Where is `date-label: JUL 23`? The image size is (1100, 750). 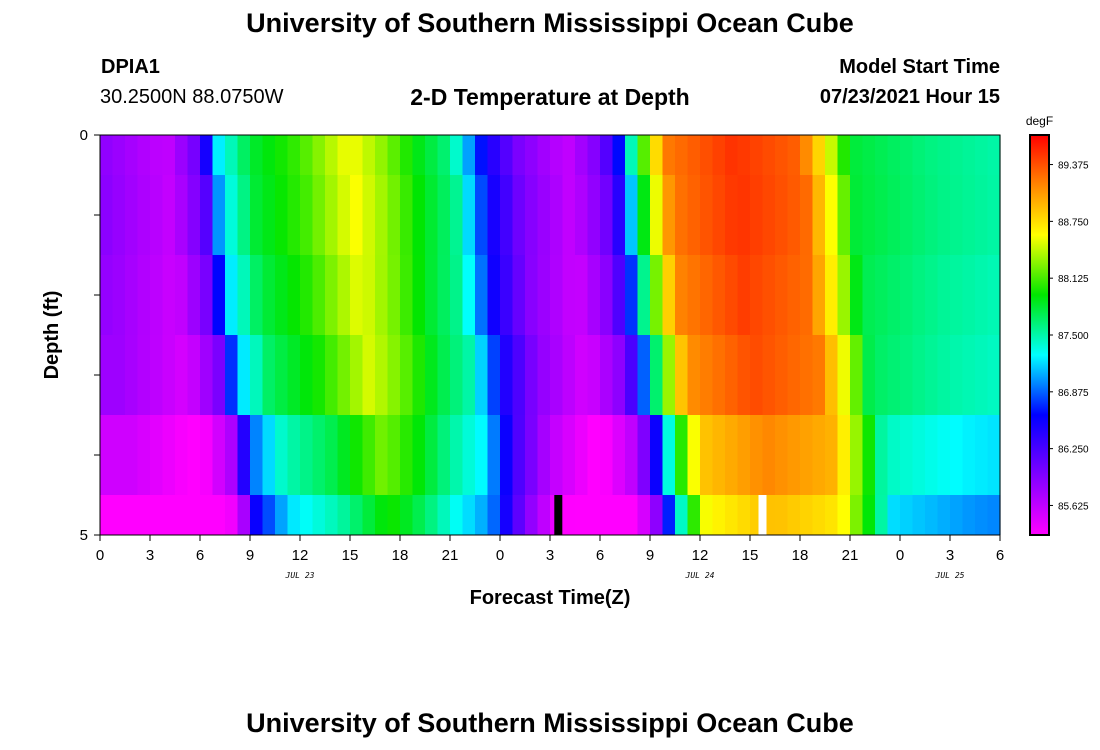 date-label: JUL 23 is located at coordinates (300, 575).